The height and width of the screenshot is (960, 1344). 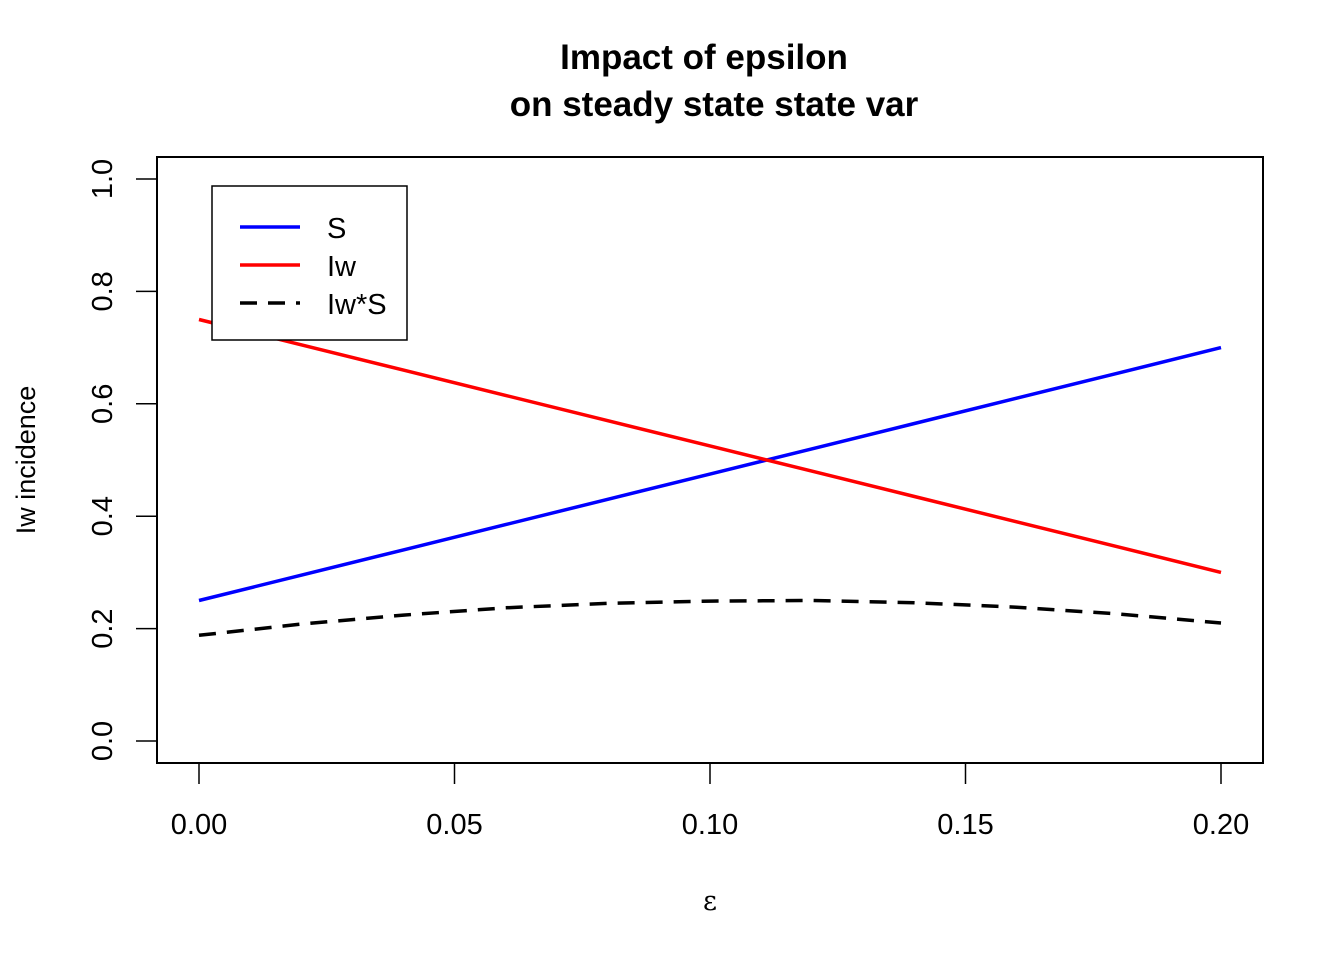 I want to click on y-tick-label: 0.6, so click(x=103, y=404).